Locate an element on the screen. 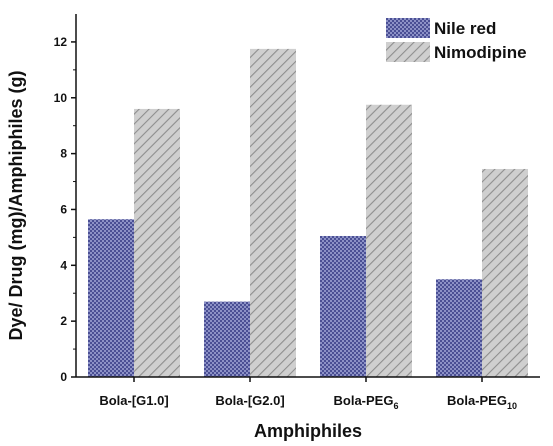 The height and width of the screenshot is (446, 553). y-tick-label: 6 is located at coordinates (63, 209).